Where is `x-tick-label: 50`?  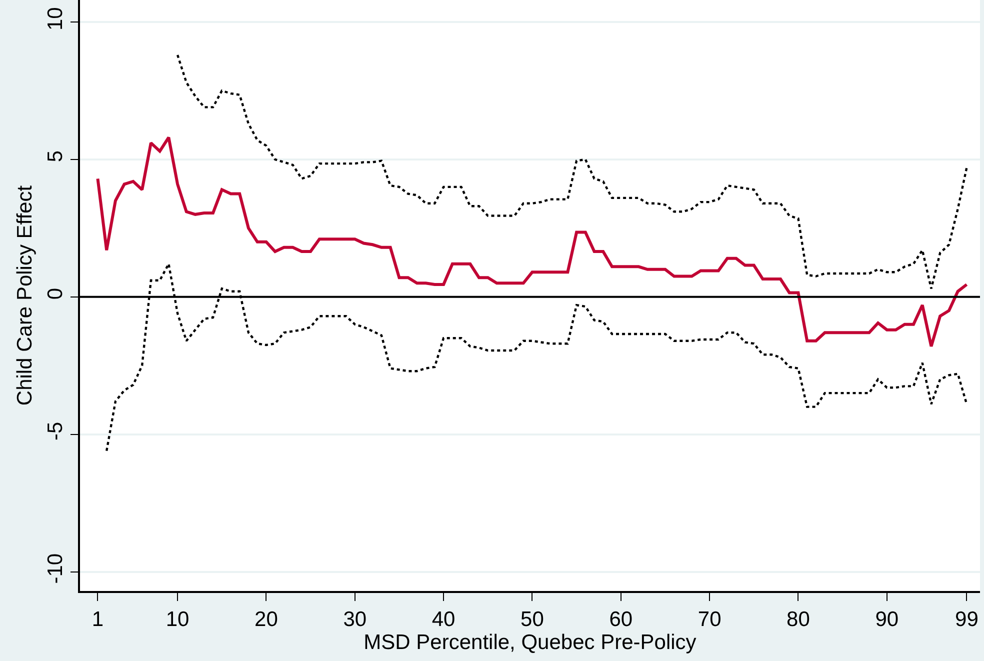 x-tick-label: 50 is located at coordinates (532, 619).